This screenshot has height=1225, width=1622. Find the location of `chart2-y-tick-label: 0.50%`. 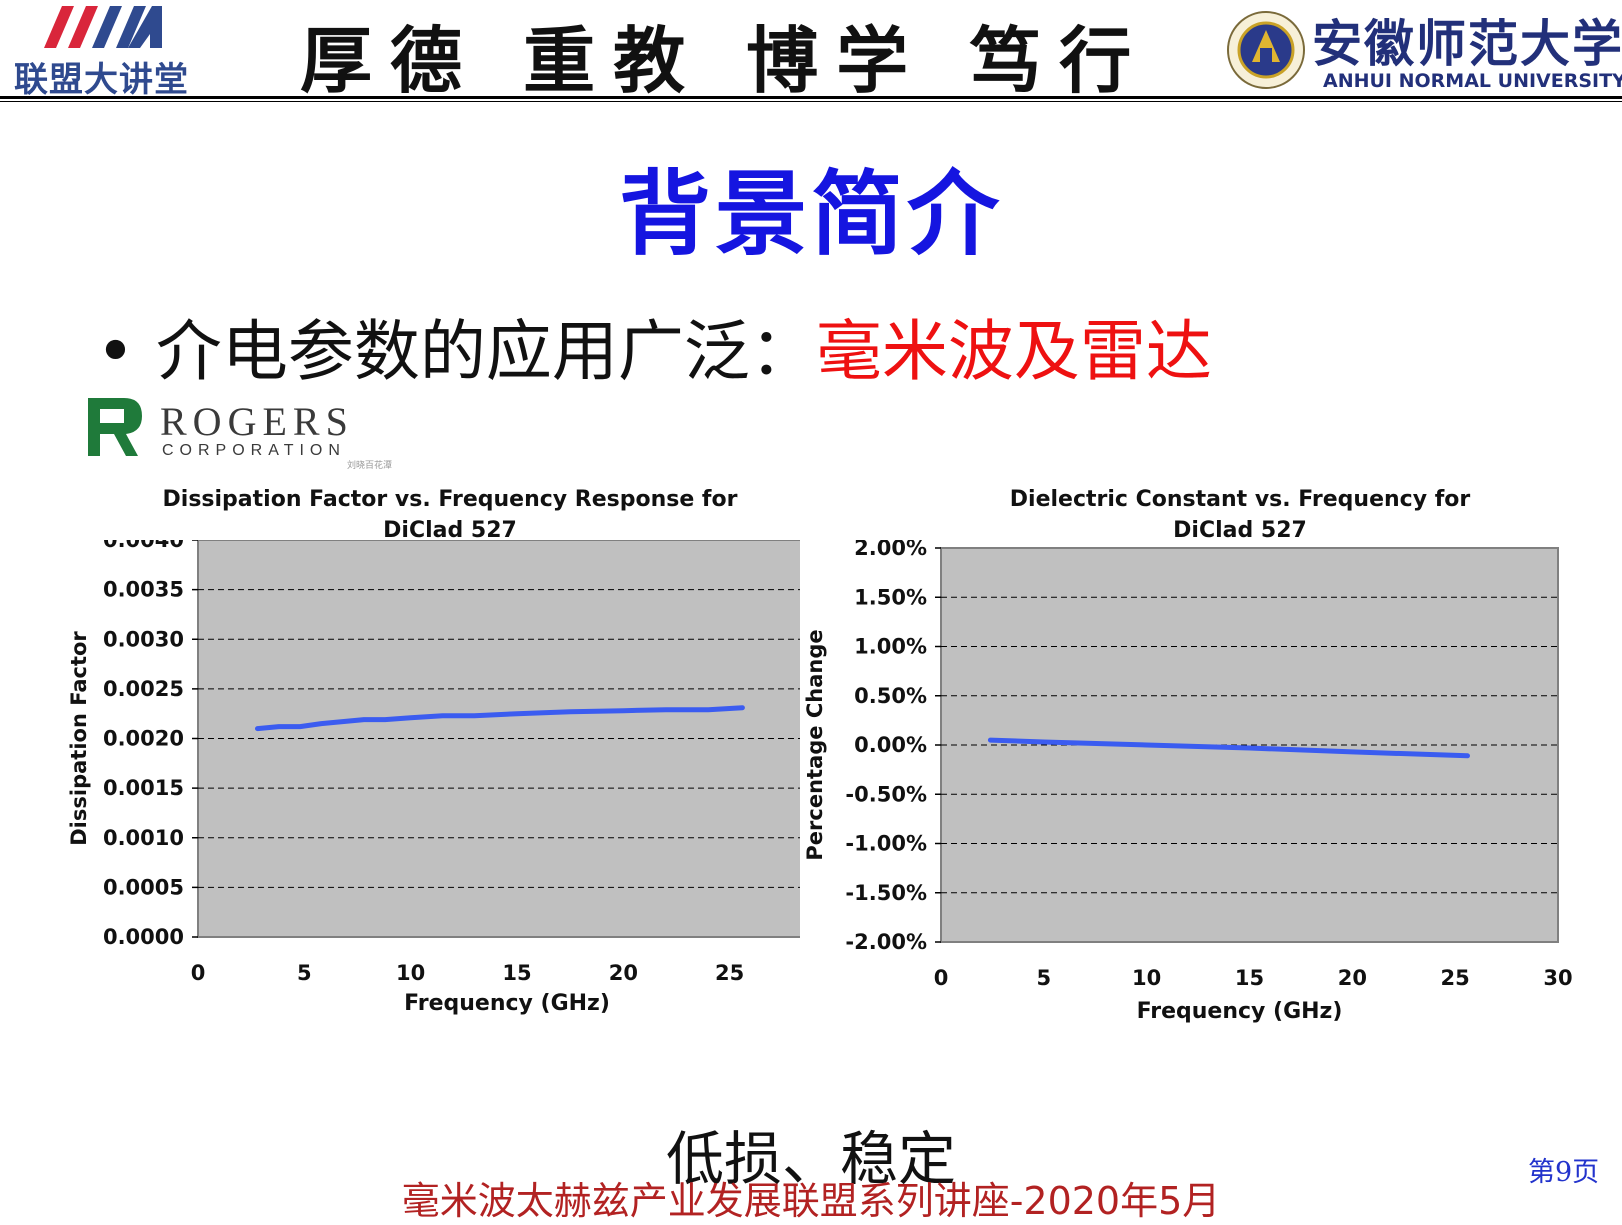

chart2-y-tick-label: 0.50% is located at coordinates (890, 696).